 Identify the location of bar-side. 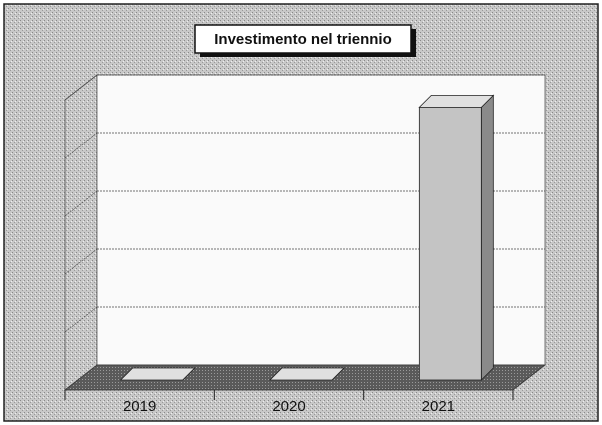
(487, 237).